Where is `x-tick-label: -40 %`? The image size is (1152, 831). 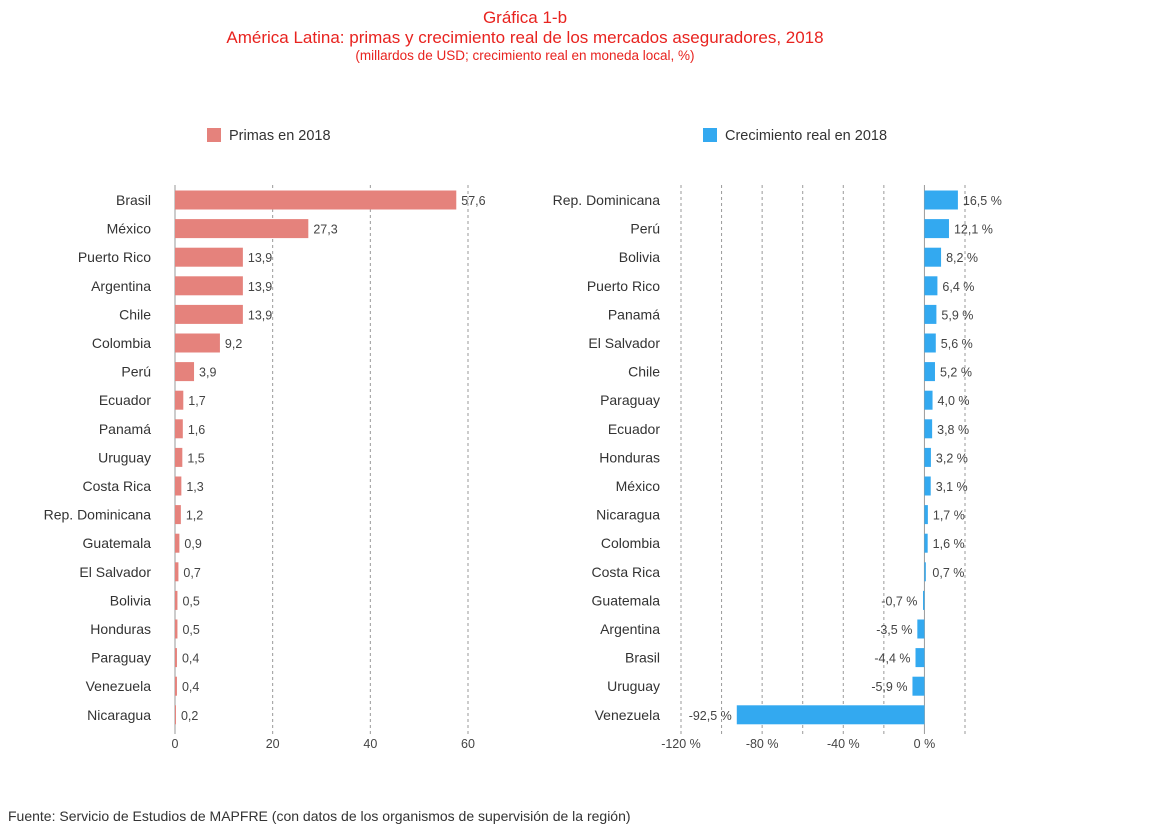 x-tick-label: -40 % is located at coordinates (843, 744).